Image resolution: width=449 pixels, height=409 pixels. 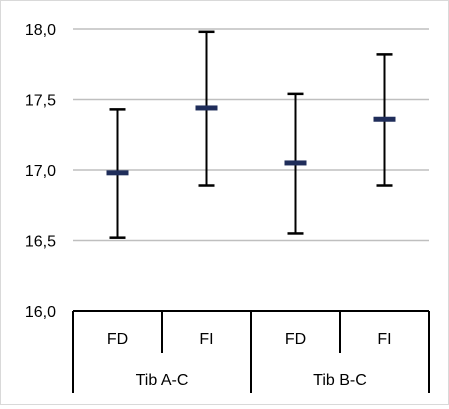 What do you see at coordinates (40, 101) in the screenshot?
I see `y-tick-label: 17,5` at bounding box center [40, 101].